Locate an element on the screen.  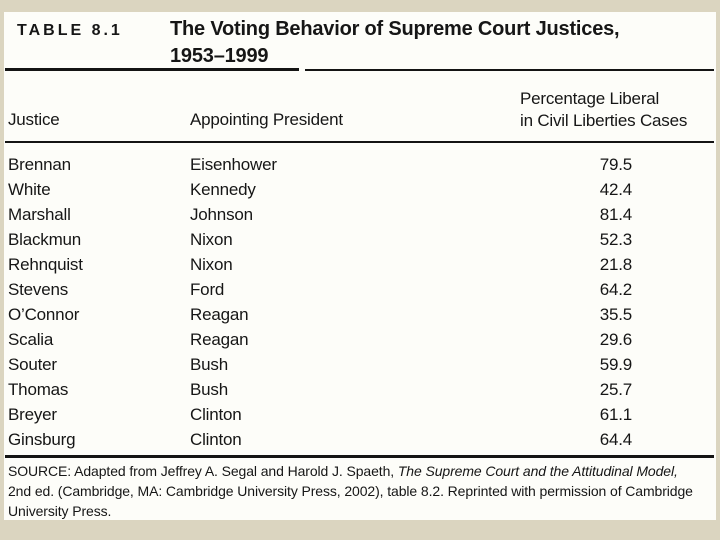
table-row: O’Connor Reagan 35.5 is located at coordinates (320, 314).